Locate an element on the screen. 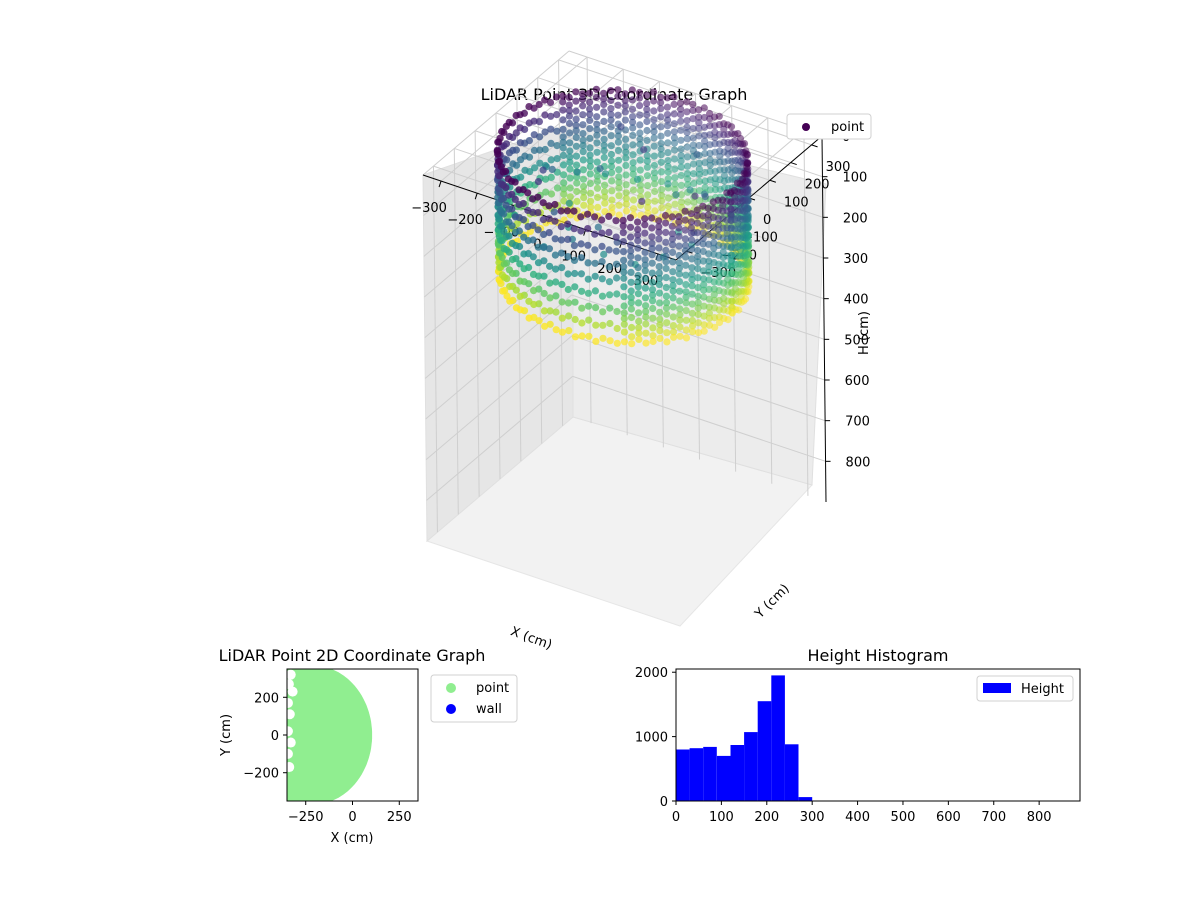 Image resolution: width=1200 pixels, height=900 pixels. y-axis-label-2d: Y (cm) is located at coordinates (226, 735).